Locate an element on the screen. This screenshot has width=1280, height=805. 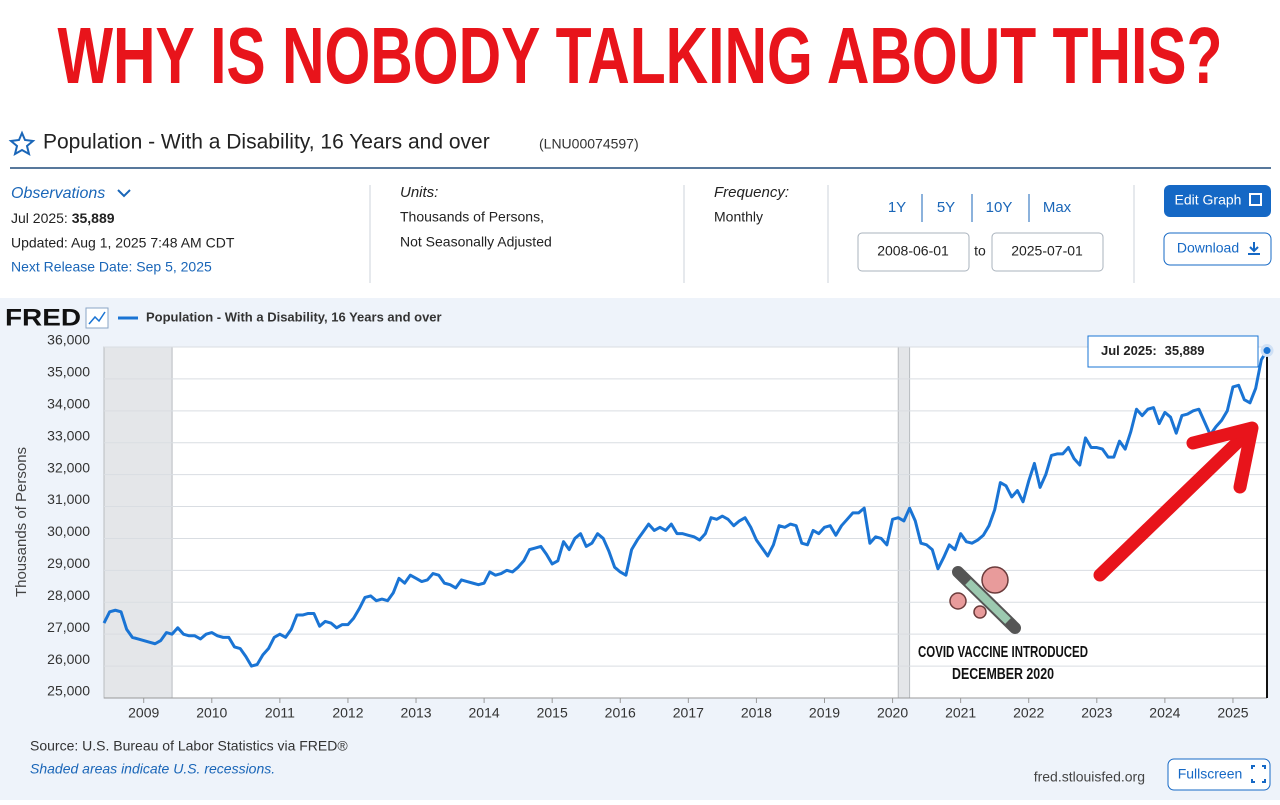
download-button is located at coordinates (1217, 249).